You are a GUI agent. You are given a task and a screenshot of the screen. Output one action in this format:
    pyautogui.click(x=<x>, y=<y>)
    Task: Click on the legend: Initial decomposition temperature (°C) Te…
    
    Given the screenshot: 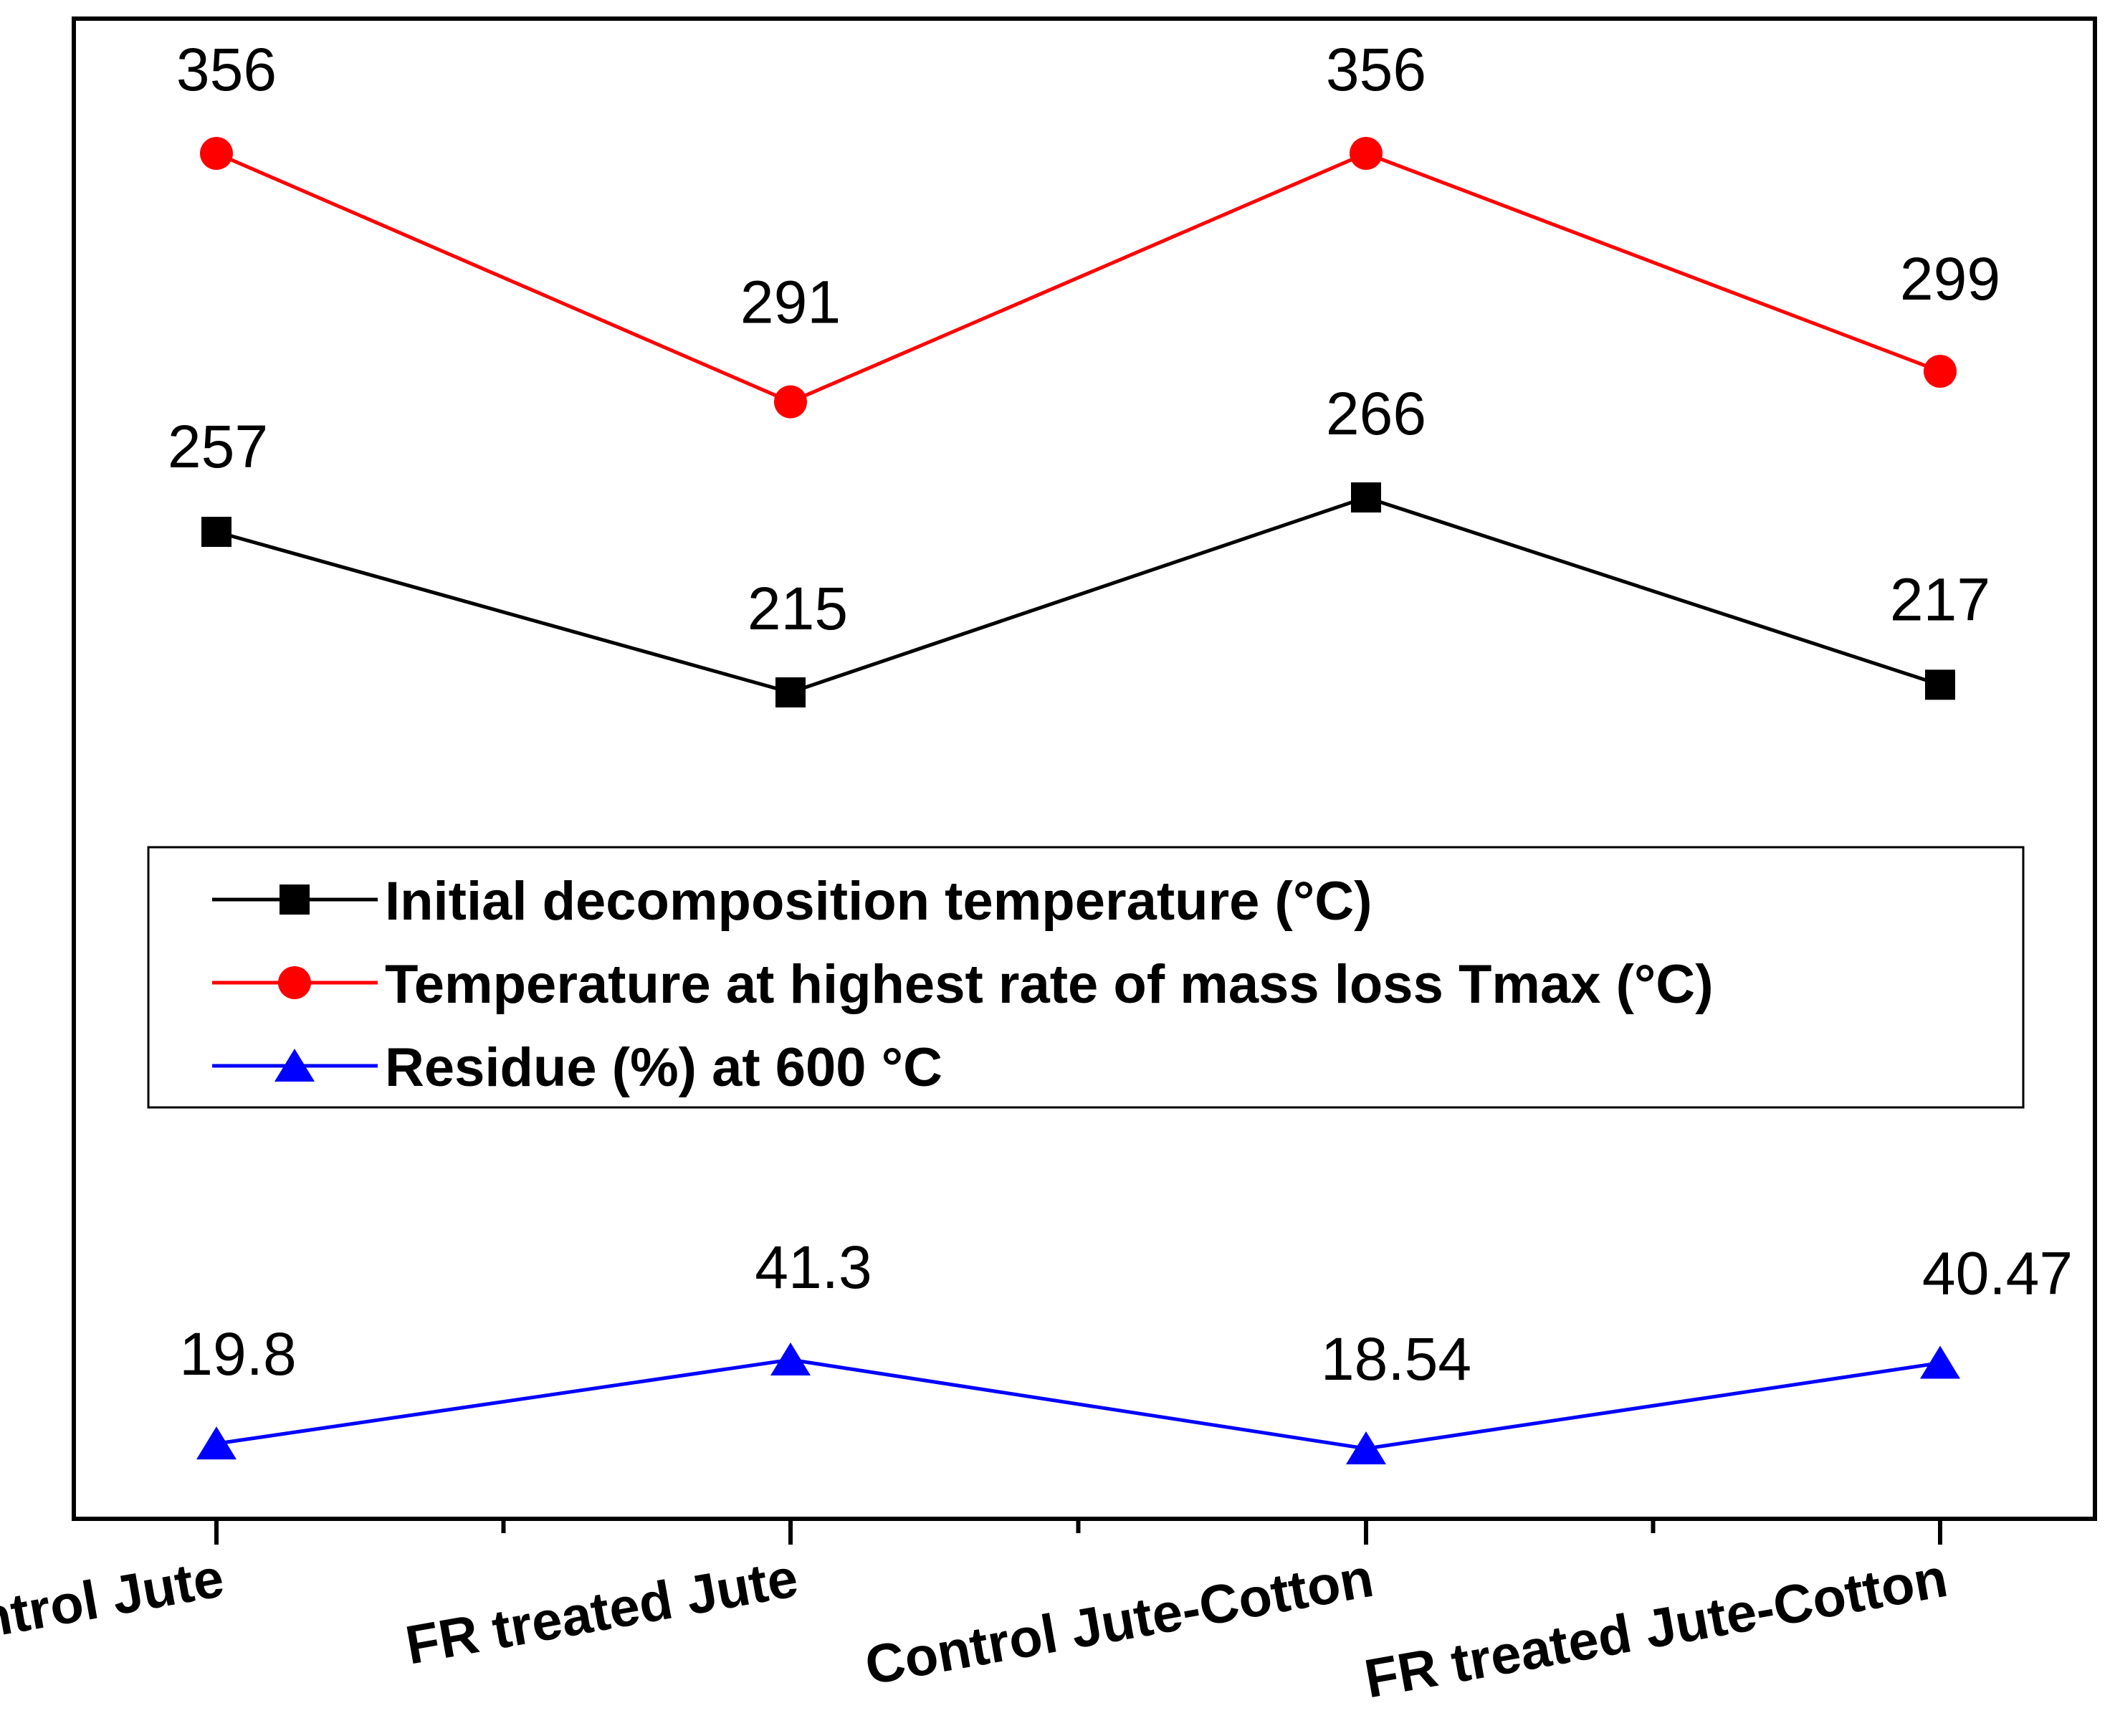 What is the action you would take?
    pyautogui.click(x=1086, y=977)
    